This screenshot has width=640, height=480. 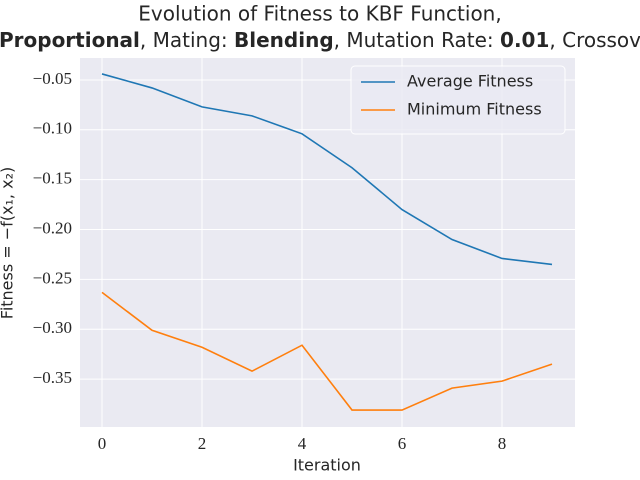 I want to click on subtitle-part: 0.01, so click(x=524, y=40).